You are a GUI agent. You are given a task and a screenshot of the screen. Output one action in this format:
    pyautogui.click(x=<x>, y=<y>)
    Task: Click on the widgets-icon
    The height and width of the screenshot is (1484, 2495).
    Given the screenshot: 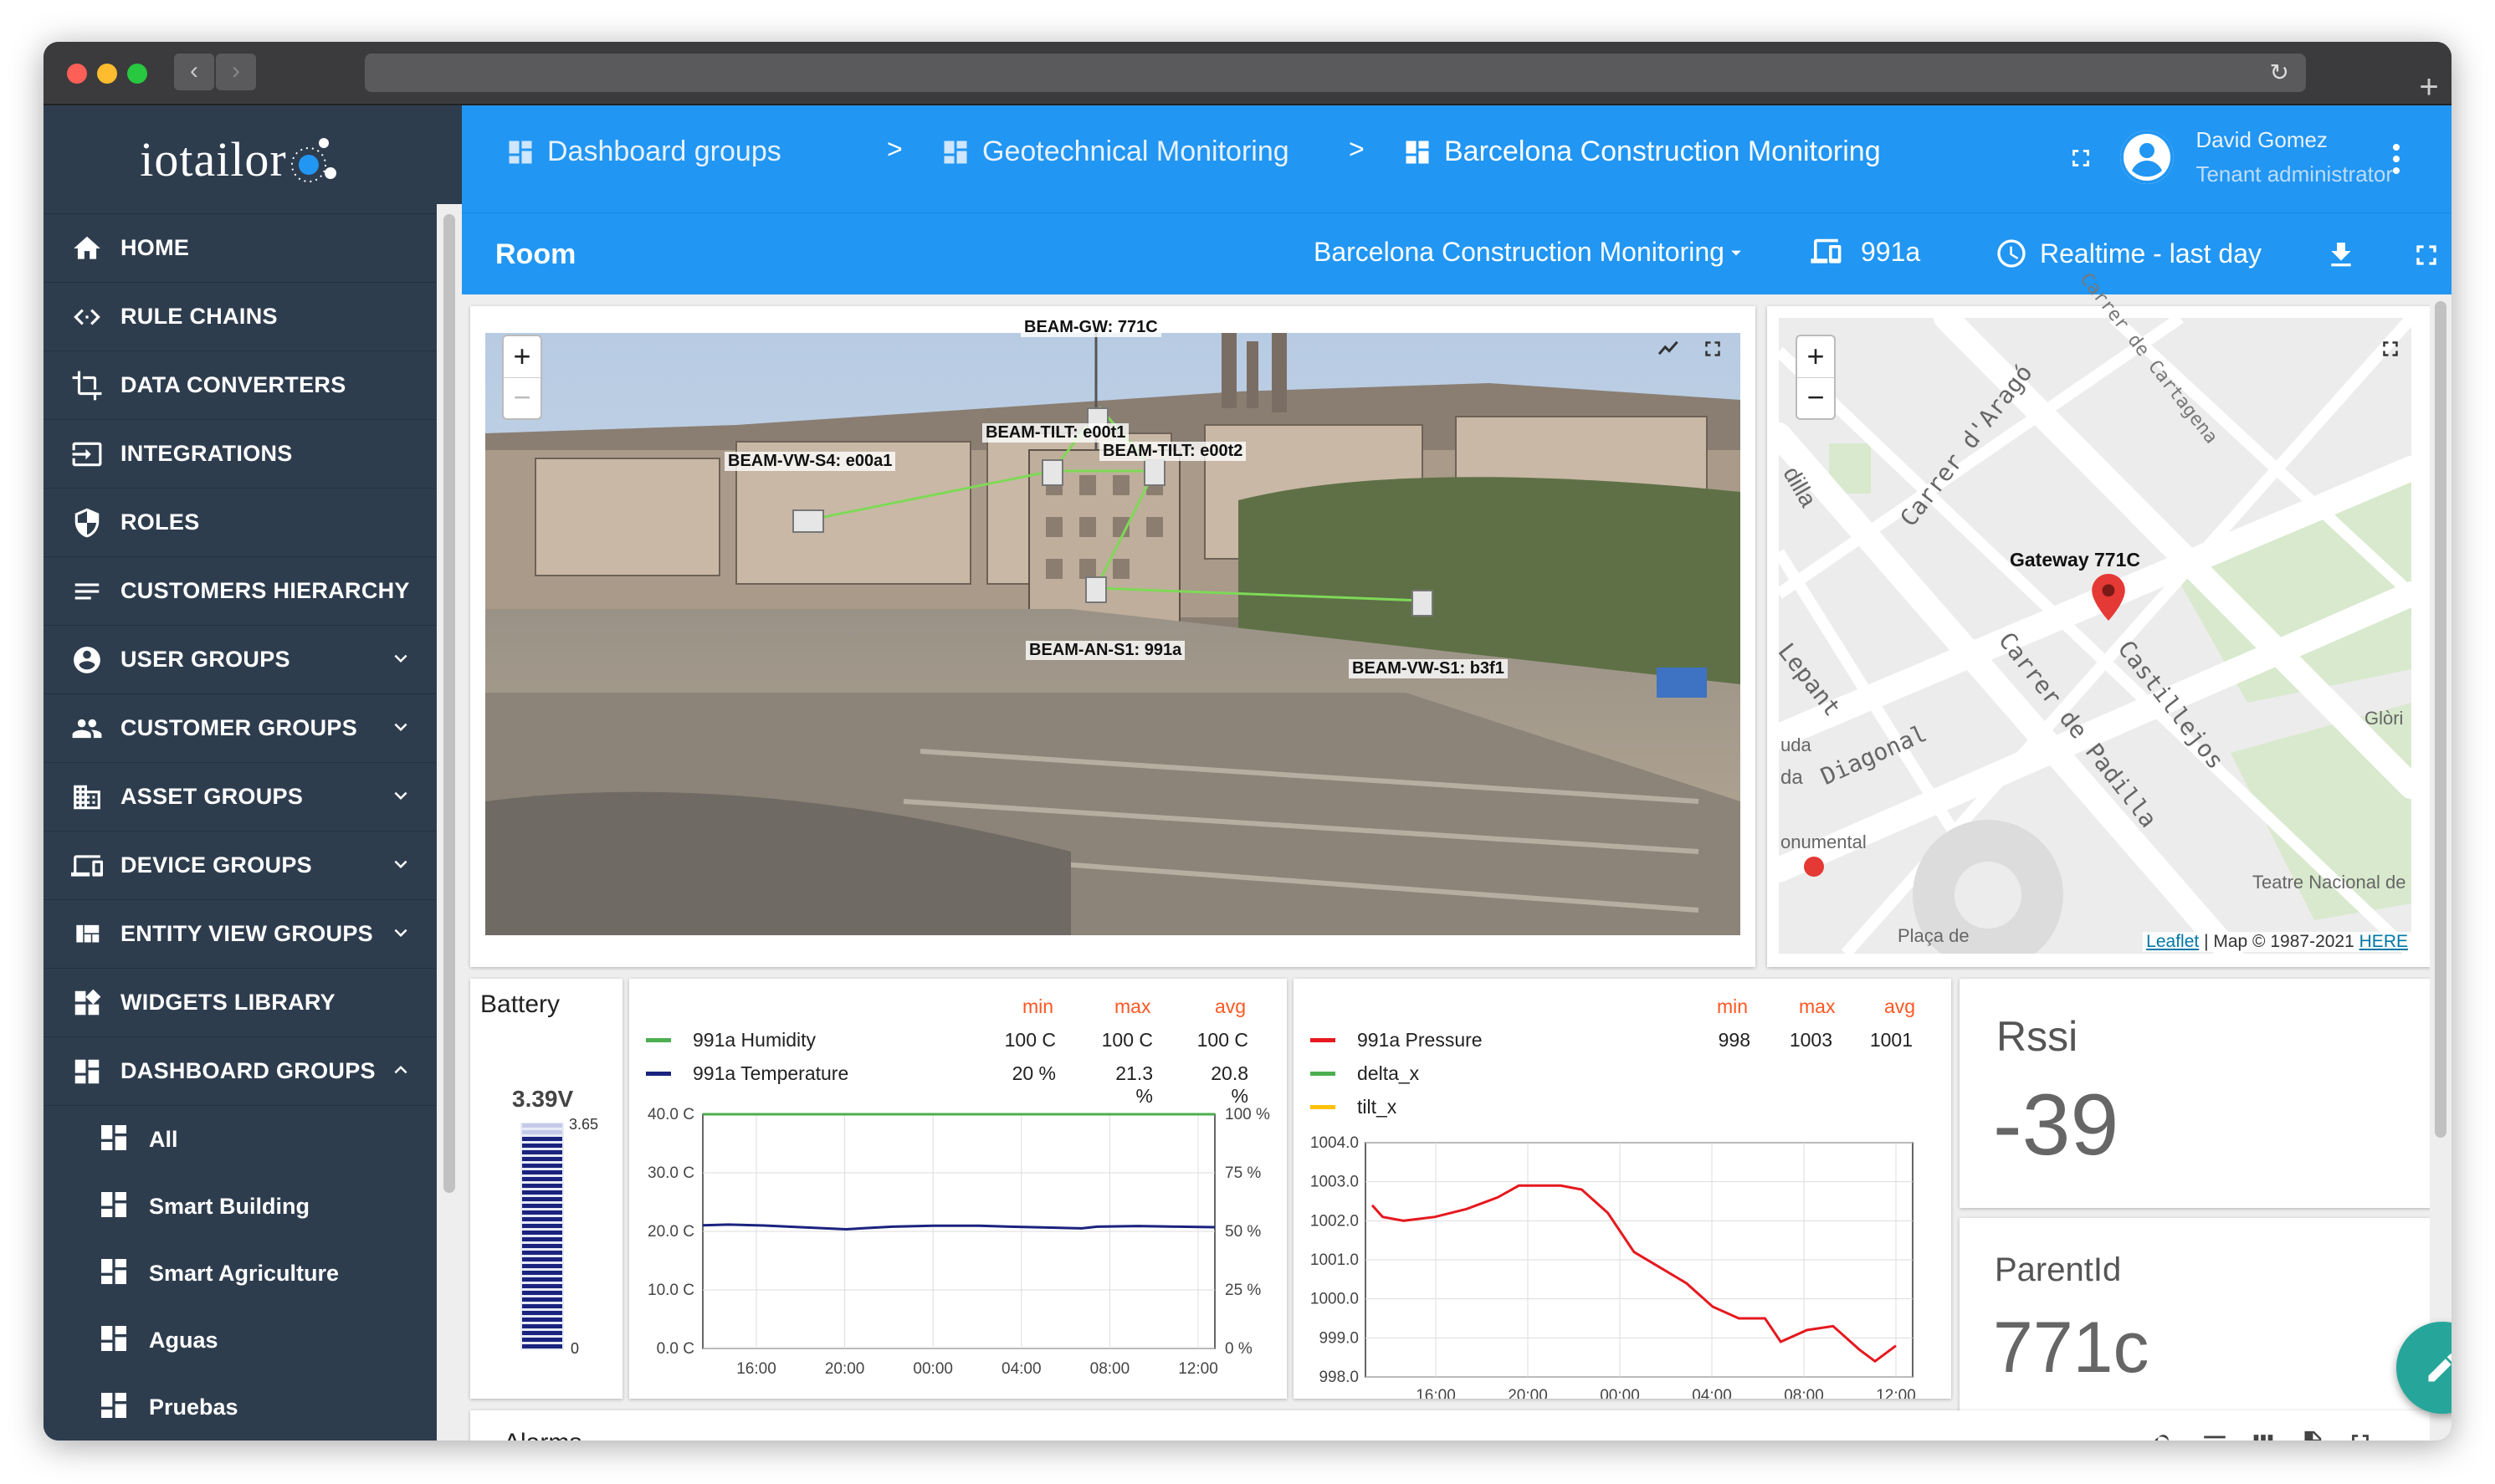 What is the action you would take?
    pyautogui.click(x=87, y=1003)
    